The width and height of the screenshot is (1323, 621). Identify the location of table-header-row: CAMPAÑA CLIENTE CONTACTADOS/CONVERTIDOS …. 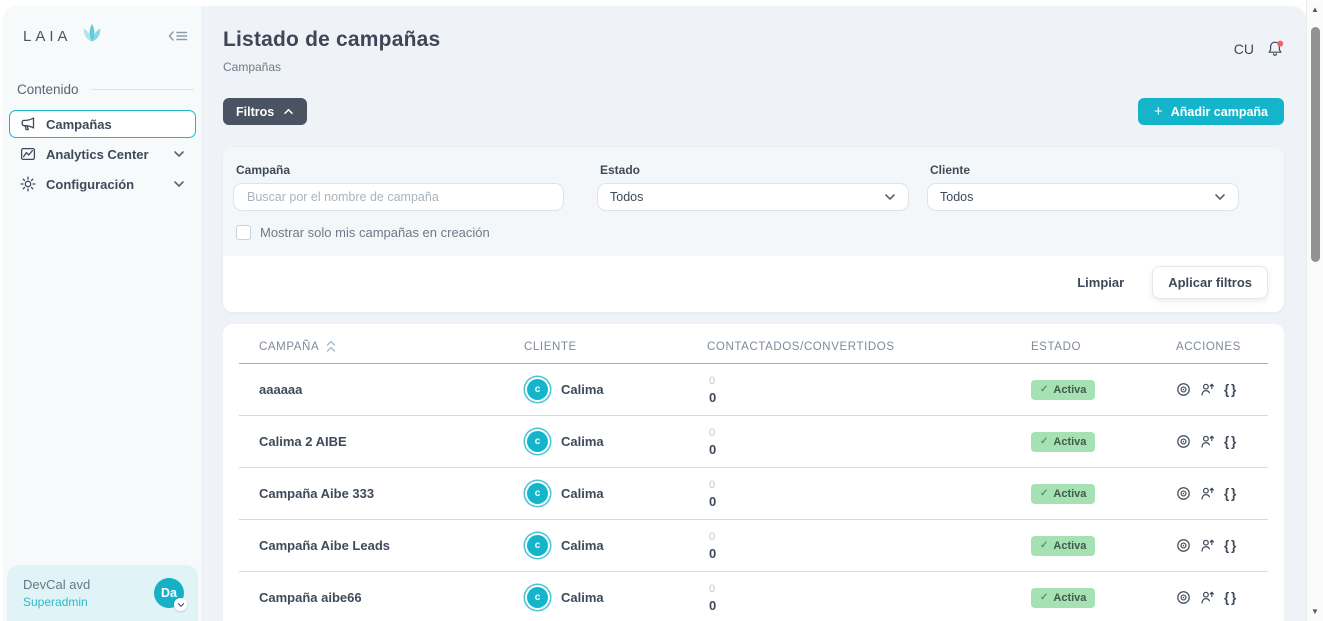
(753, 347).